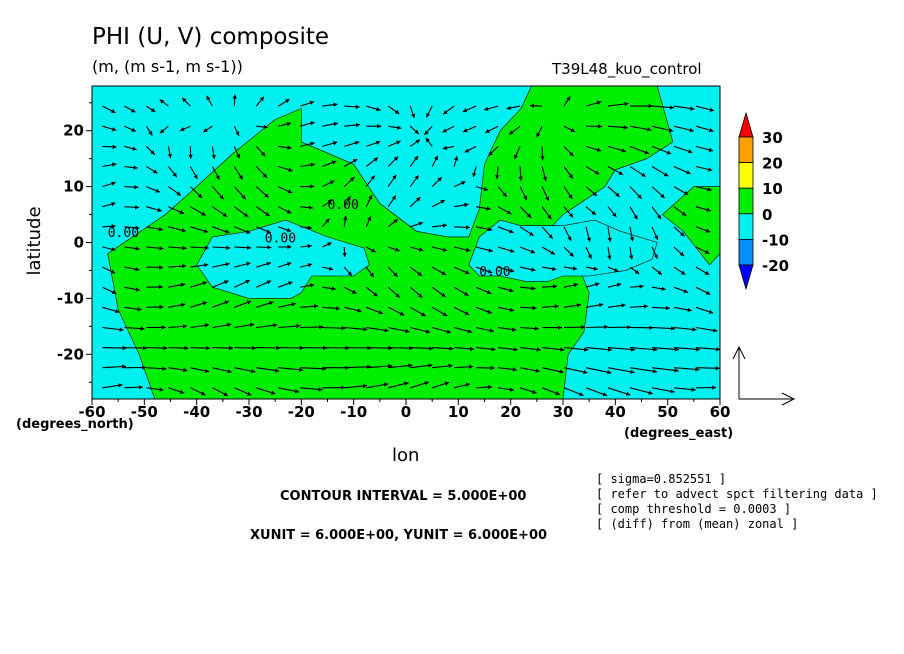 This screenshot has width=904, height=654. What do you see at coordinates (406, 455) in the screenshot?
I see `x-axis-label: lon` at bounding box center [406, 455].